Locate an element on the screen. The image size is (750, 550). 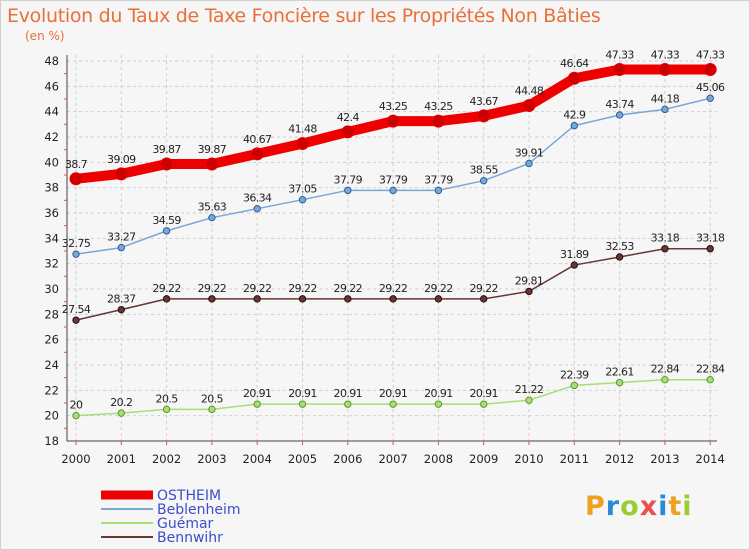
x-tick-label: 2000 is located at coordinates (75, 459).